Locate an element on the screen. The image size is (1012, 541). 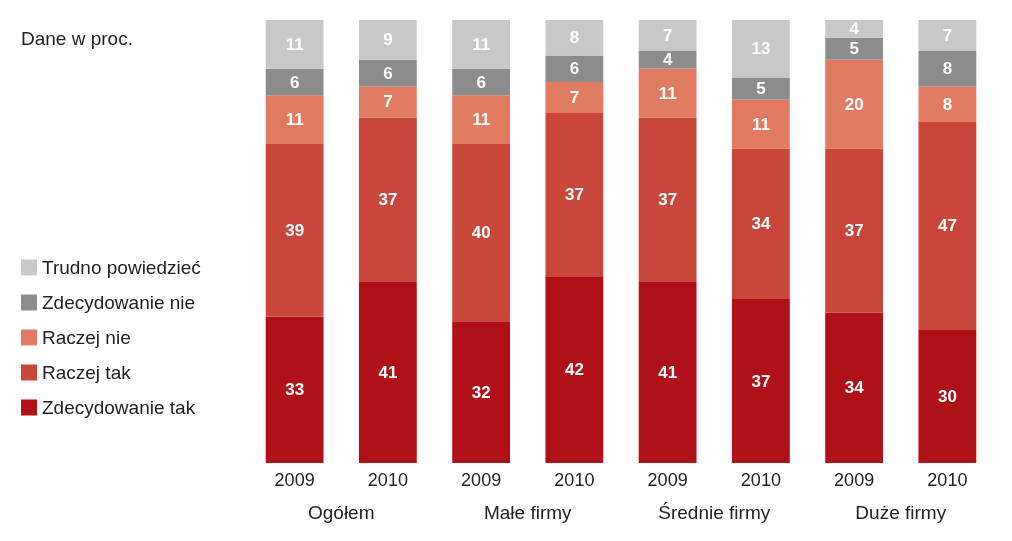
legend-label: Trudno powiedzieć is located at coordinates (121, 267).